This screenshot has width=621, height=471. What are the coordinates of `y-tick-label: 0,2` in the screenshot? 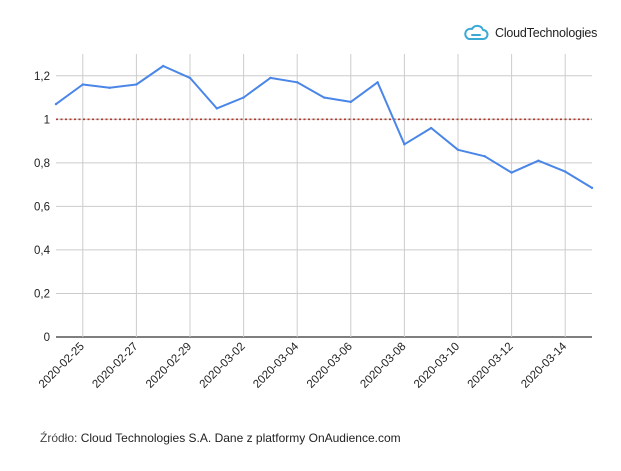 It's located at (42, 294).